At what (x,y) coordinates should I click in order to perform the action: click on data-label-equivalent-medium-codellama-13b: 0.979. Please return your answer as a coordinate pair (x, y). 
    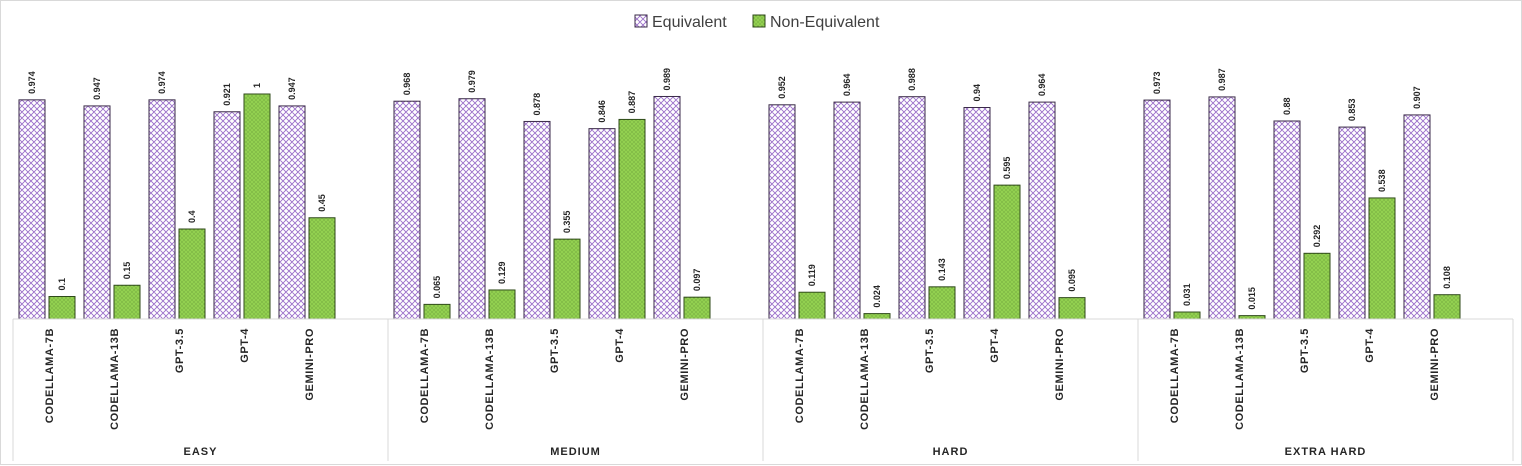
    Looking at the image, I should click on (472, 81).